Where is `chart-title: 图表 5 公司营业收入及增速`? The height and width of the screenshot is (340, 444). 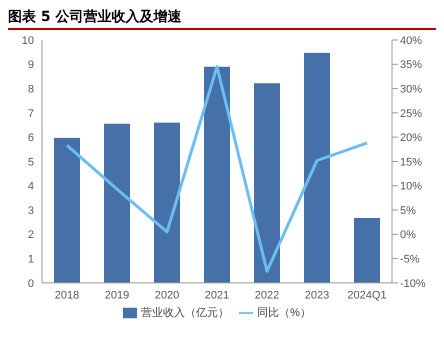
chart-title: 图表 5 公司营业收入及增速 is located at coordinates (222, 19).